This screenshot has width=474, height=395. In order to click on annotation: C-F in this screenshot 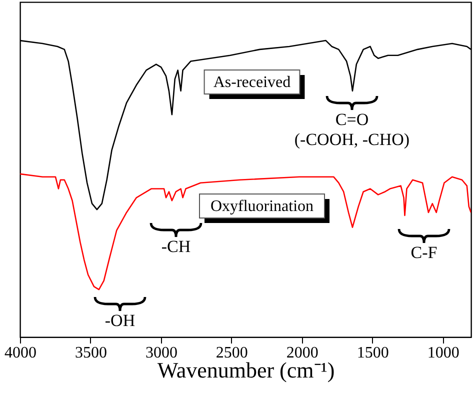, I will do `click(424, 252)`.